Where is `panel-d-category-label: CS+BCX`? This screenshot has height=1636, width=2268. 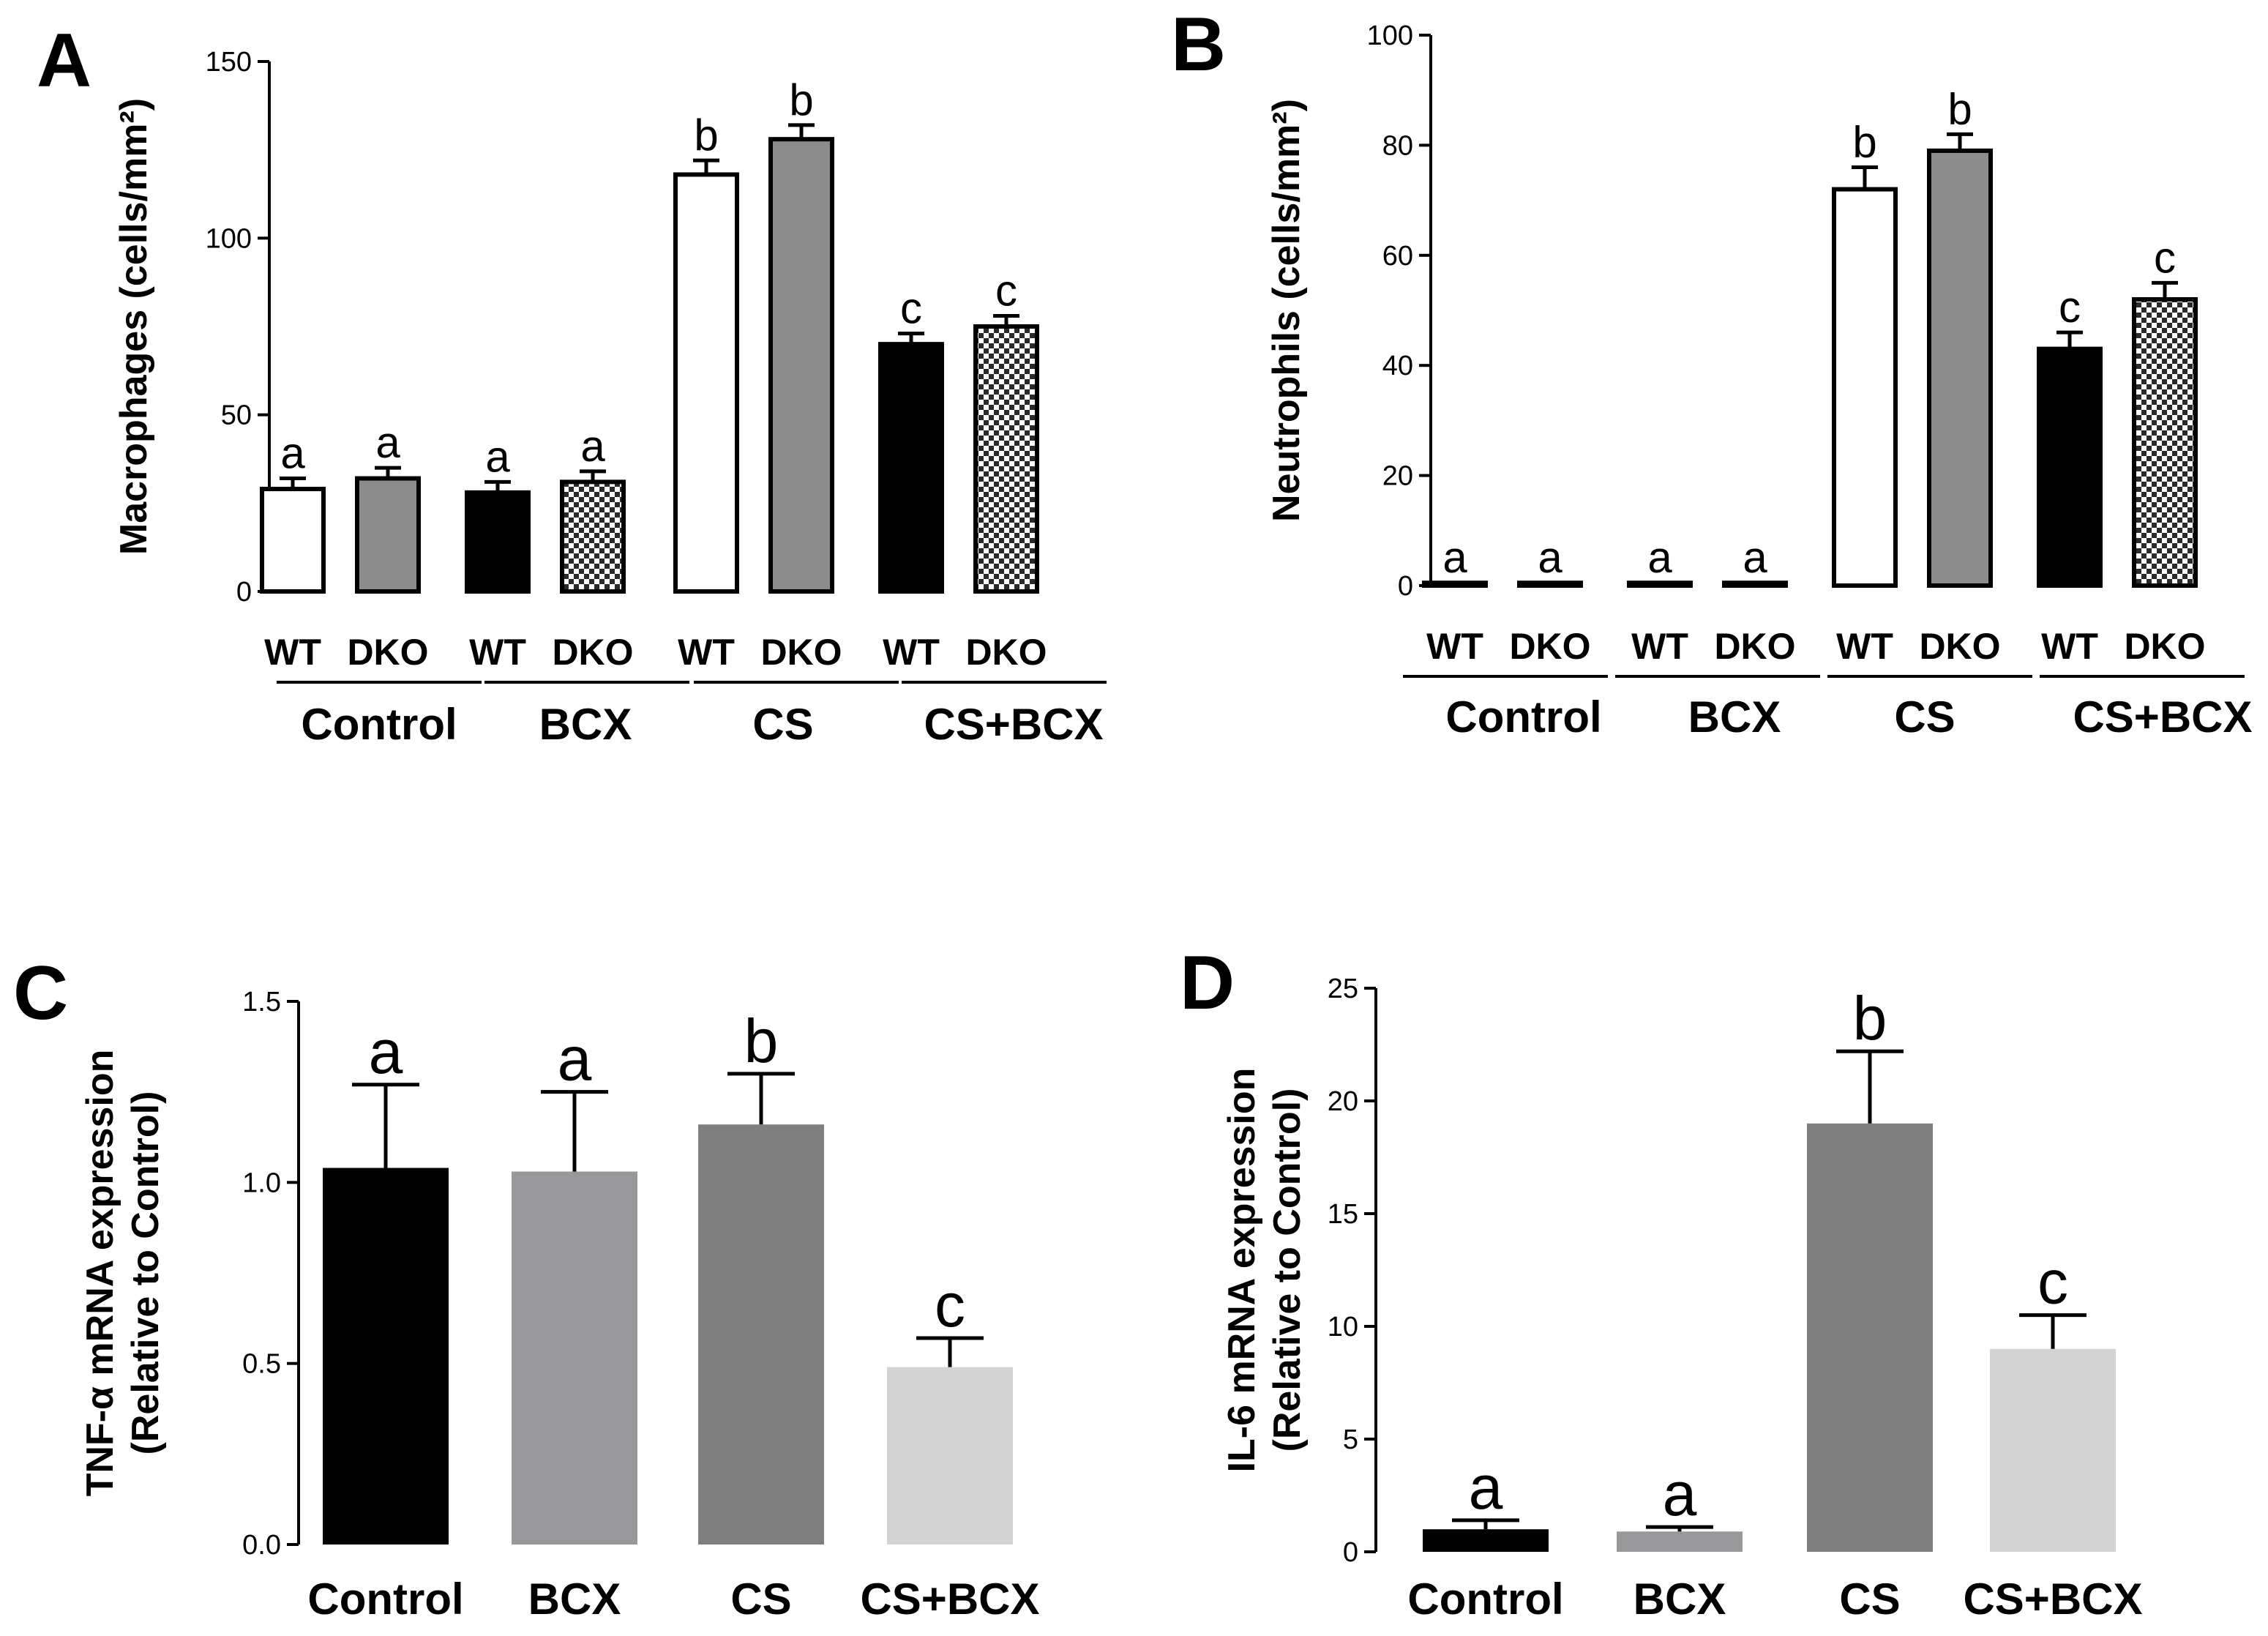 panel-d-category-label: CS+BCX is located at coordinates (2052, 1599).